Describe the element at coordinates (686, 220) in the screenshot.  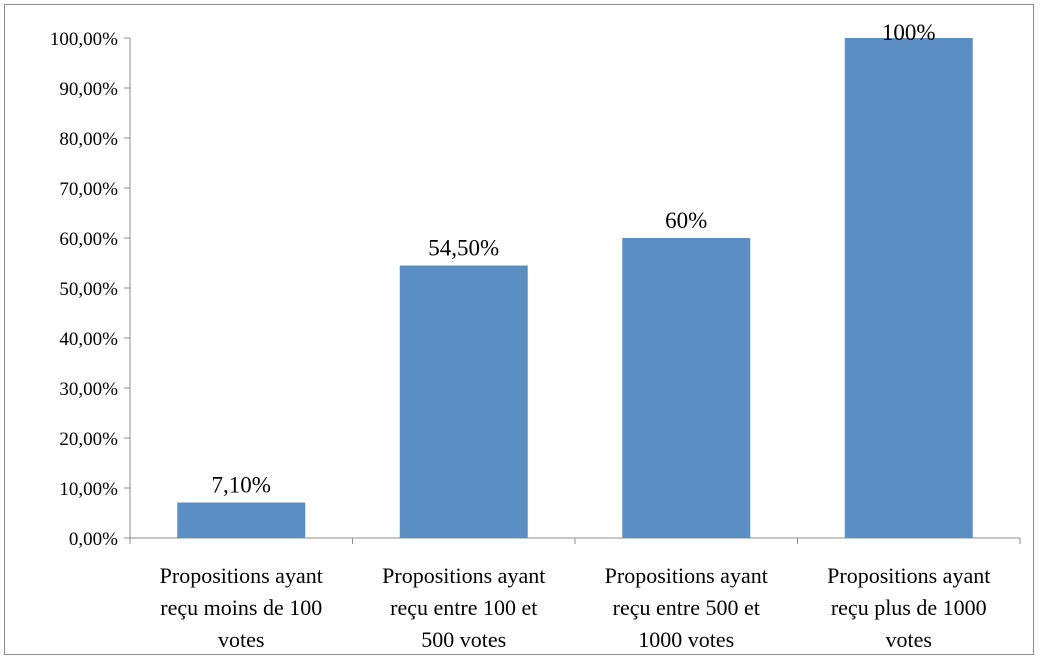
I see `data-label: 60%` at that location.